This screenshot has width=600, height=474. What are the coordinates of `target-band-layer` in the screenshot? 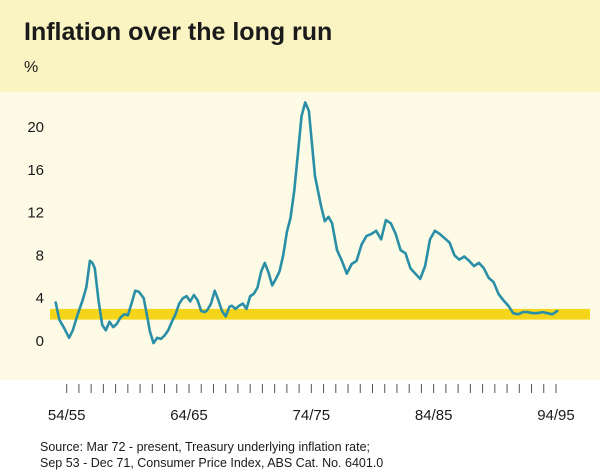 It's located at (320, 314).